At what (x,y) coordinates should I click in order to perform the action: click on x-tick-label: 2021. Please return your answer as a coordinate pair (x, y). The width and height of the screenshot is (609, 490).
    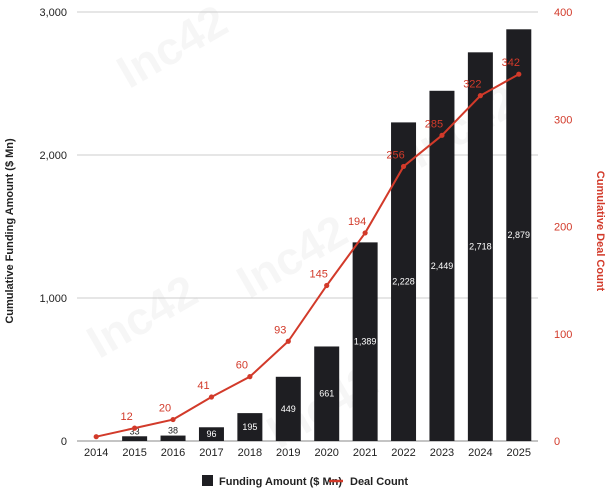
    Looking at the image, I should click on (365, 453).